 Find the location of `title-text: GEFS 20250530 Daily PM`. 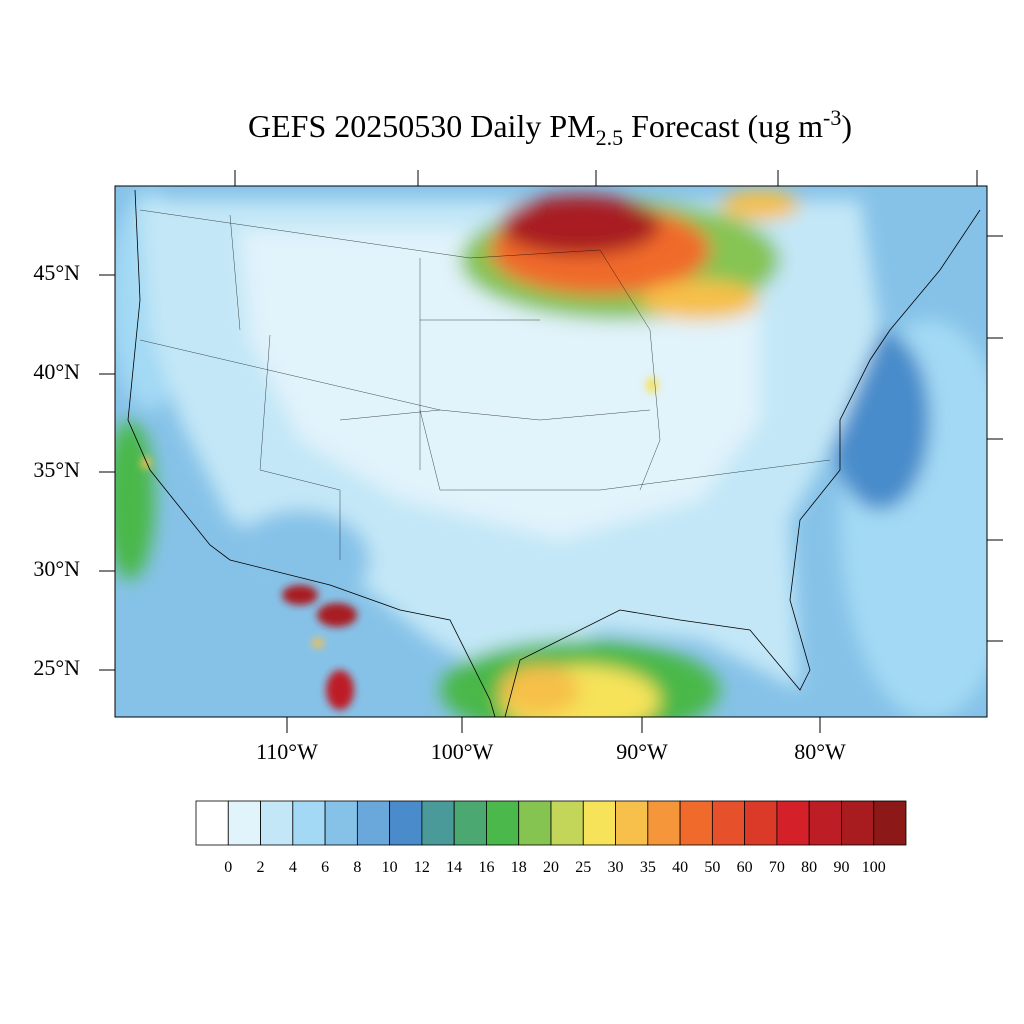

title-text: GEFS 20250530 Daily PM is located at coordinates (422, 126).